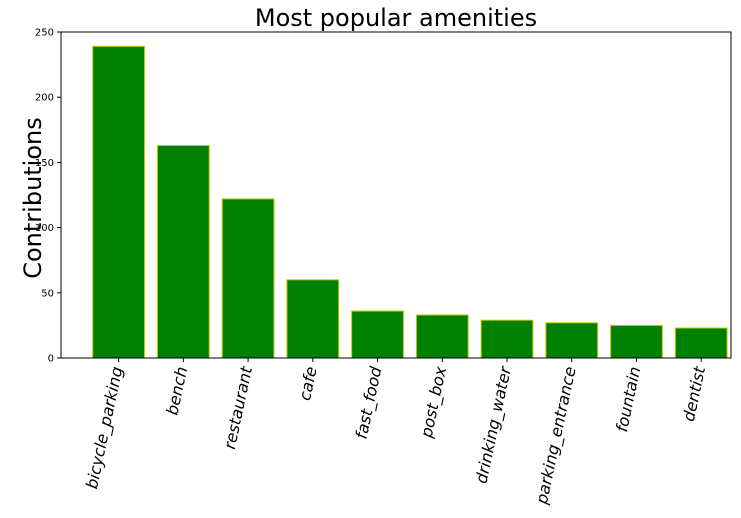 Image resolution: width=741 pixels, height=518 pixels. I want to click on bar-bench, so click(183, 251).